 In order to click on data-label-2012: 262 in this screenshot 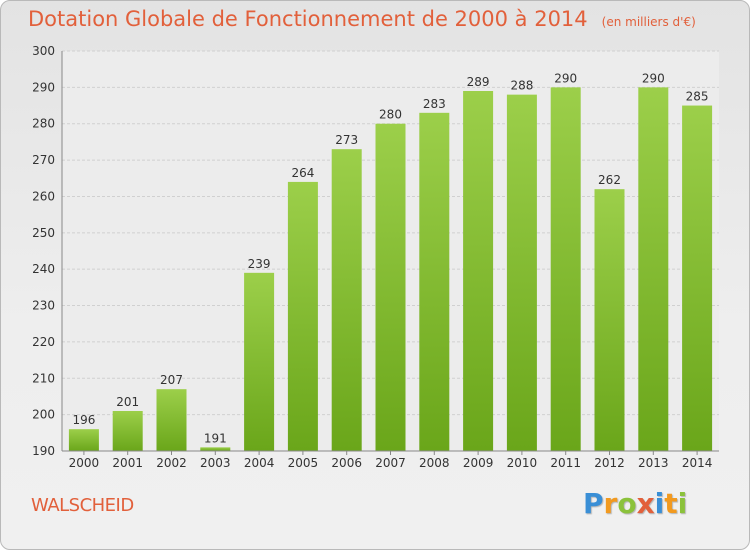, I will do `click(609, 180)`.